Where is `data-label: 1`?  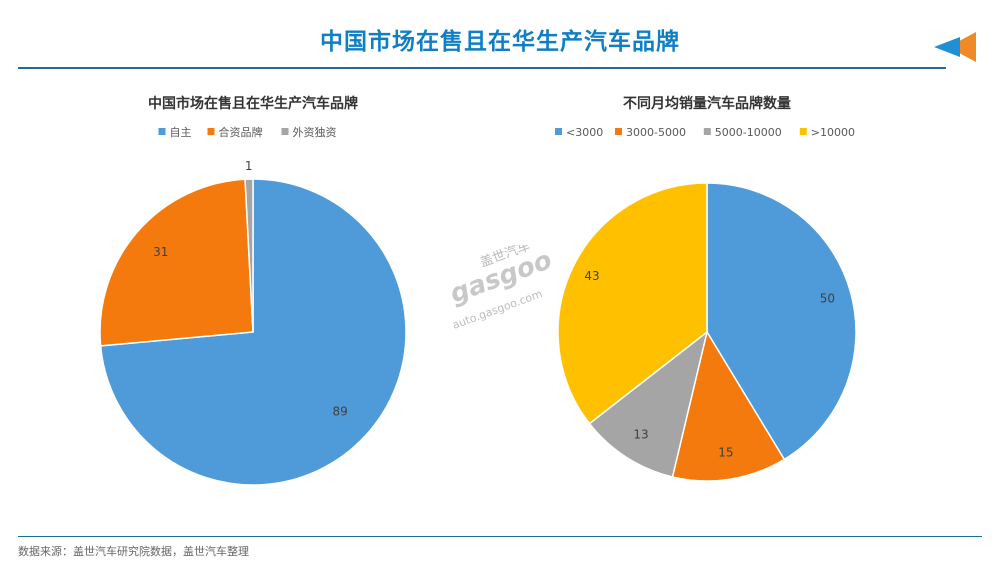
data-label: 1 is located at coordinates (249, 166).